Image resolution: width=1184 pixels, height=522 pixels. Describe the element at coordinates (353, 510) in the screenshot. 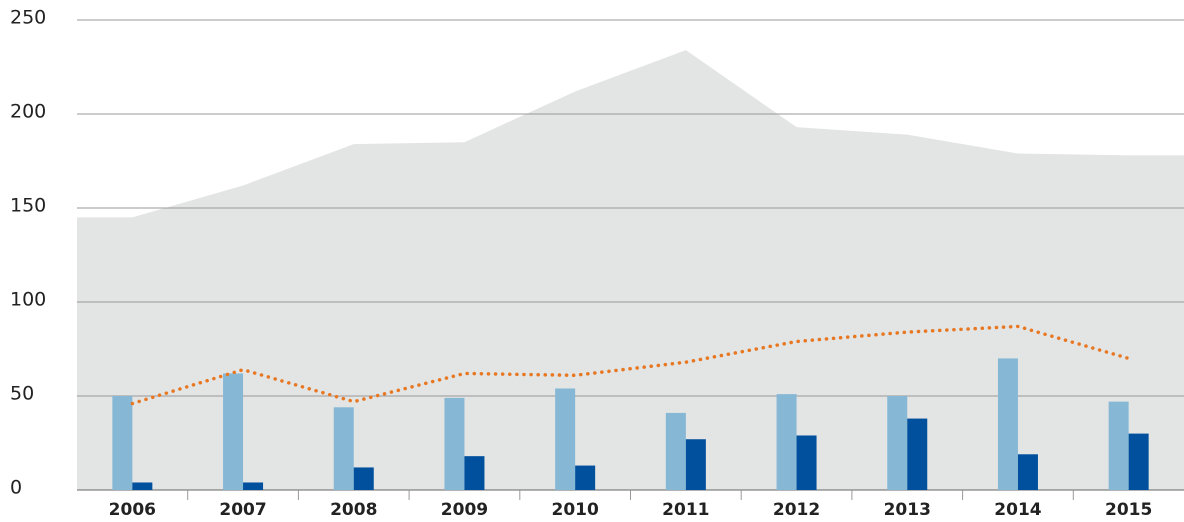

I see `x-tick-label: 2008` at that location.